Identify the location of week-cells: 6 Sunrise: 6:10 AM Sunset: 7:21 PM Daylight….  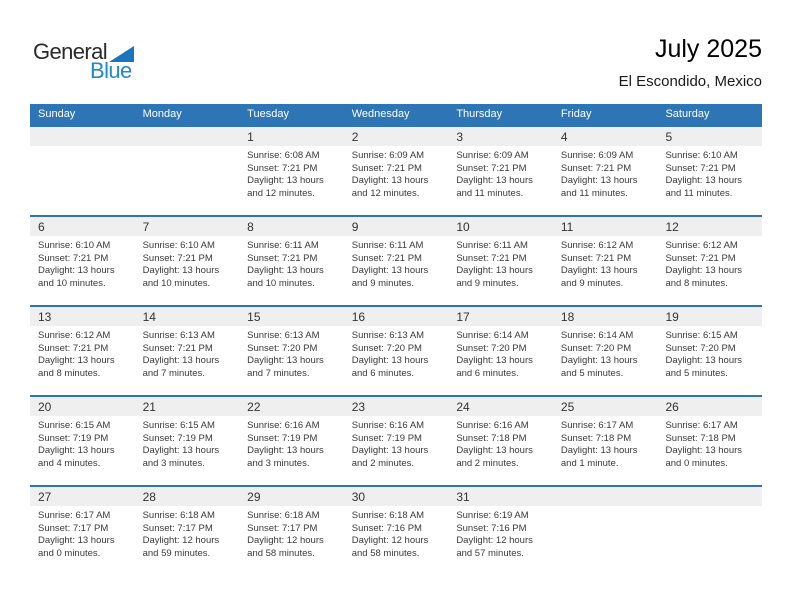
(396, 261).